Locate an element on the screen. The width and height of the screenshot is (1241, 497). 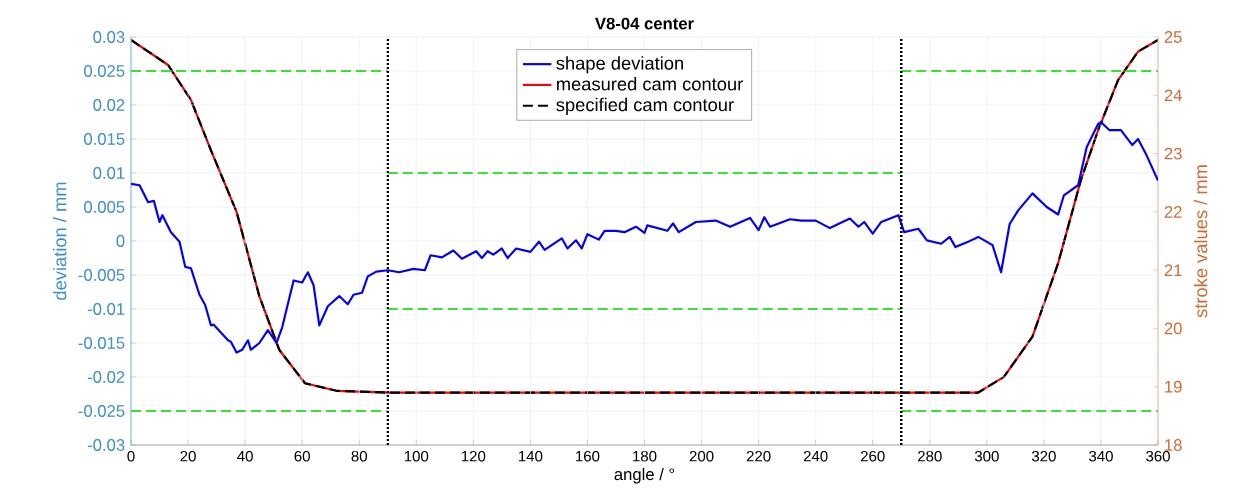
x-tick-label: 160 is located at coordinates (588, 456).